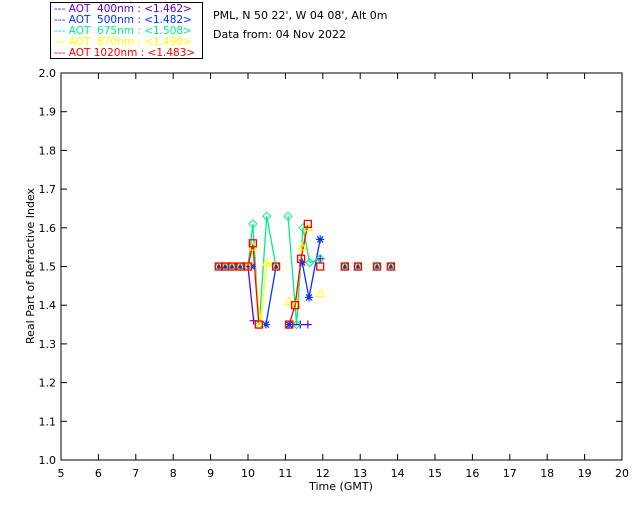 This screenshot has width=640, height=512. What do you see at coordinates (285, 473) in the screenshot?
I see `x-tick-label: 11` at bounding box center [285, 473].